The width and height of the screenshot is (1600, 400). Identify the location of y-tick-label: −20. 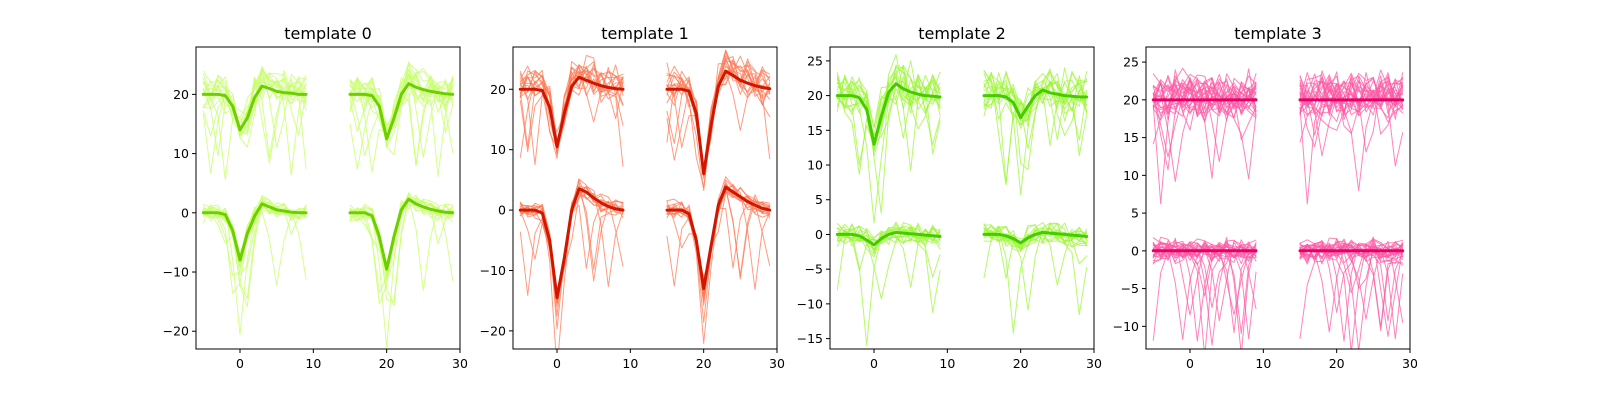
(493, 330).